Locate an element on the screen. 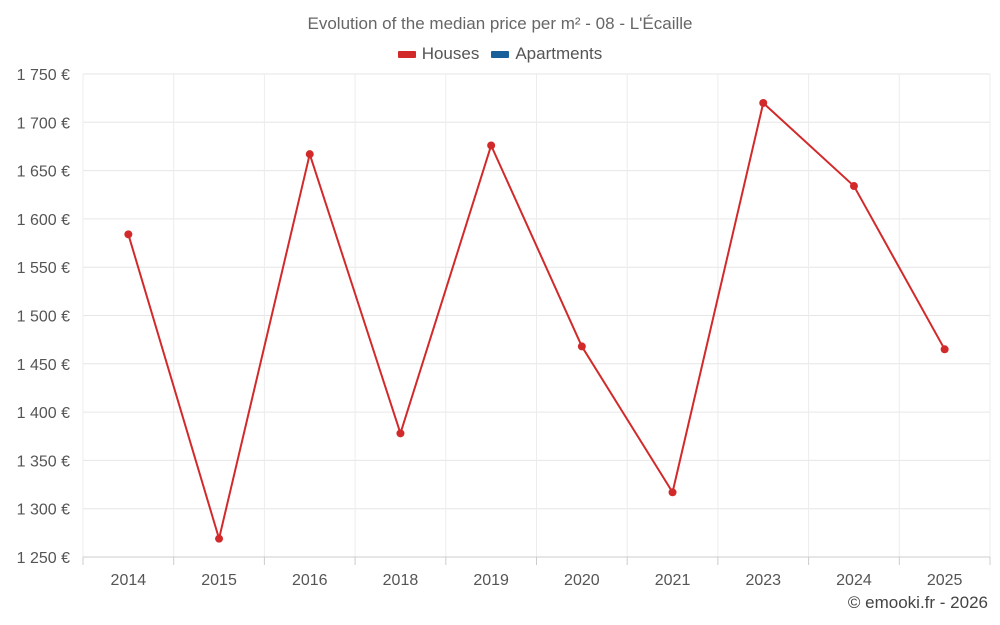 This screenshot has height=625, width=1000. y-tick-label: 1 450 € is located at coordinates (43, 365).